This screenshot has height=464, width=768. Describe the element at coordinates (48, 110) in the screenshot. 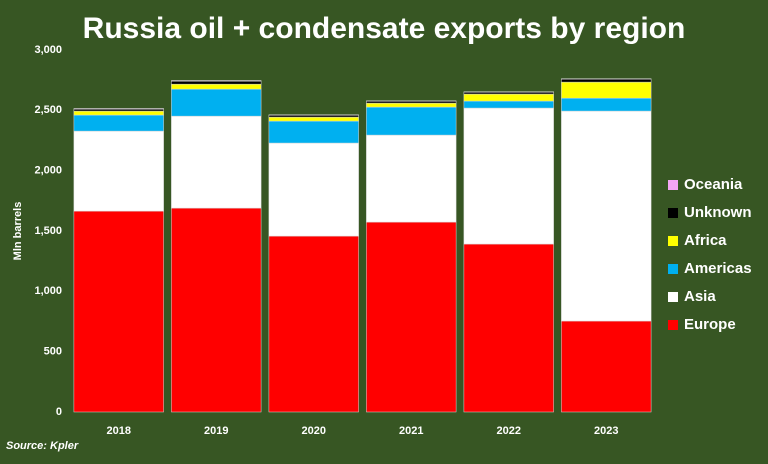

I see `y-tick-label: 2,500` at that location.